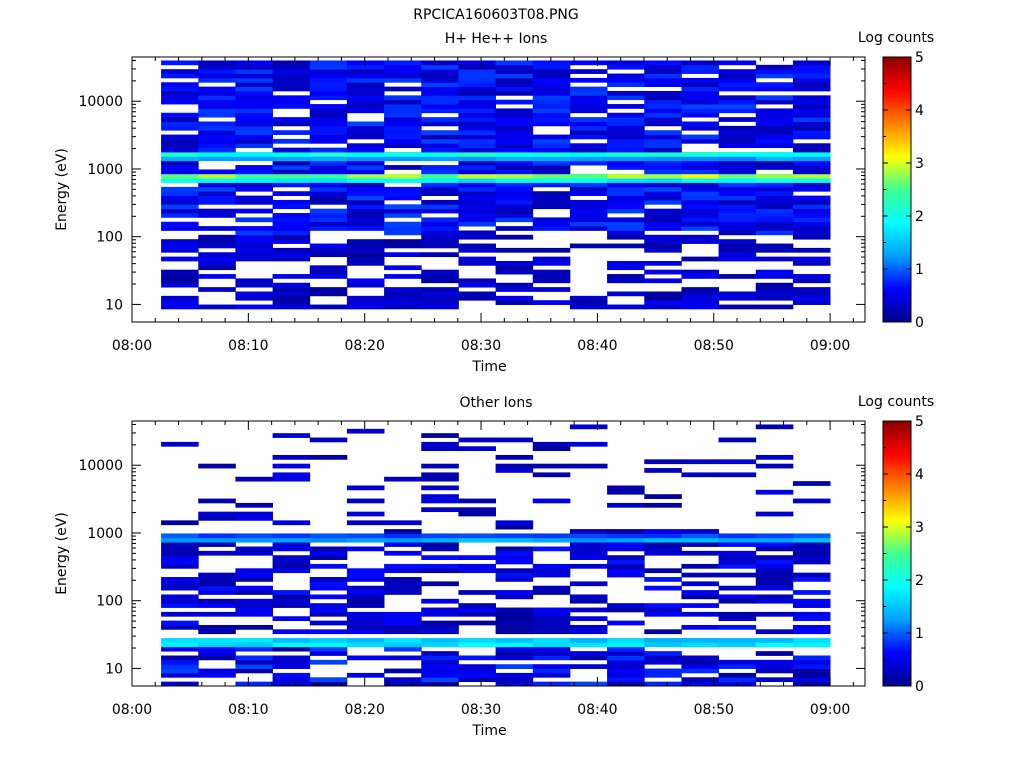 This screenshot has width=1024, height=768. Describe the element at coordinates (919, 687) in the screenshot. I see `colorbar-tick-label: 0` at that location.